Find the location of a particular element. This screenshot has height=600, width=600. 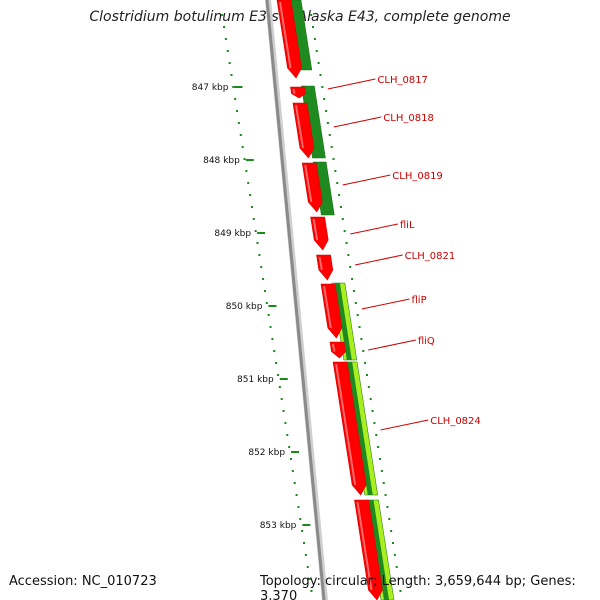

gene-label-clh_0819: CLH_0819 is located at coordinates (417, 176).